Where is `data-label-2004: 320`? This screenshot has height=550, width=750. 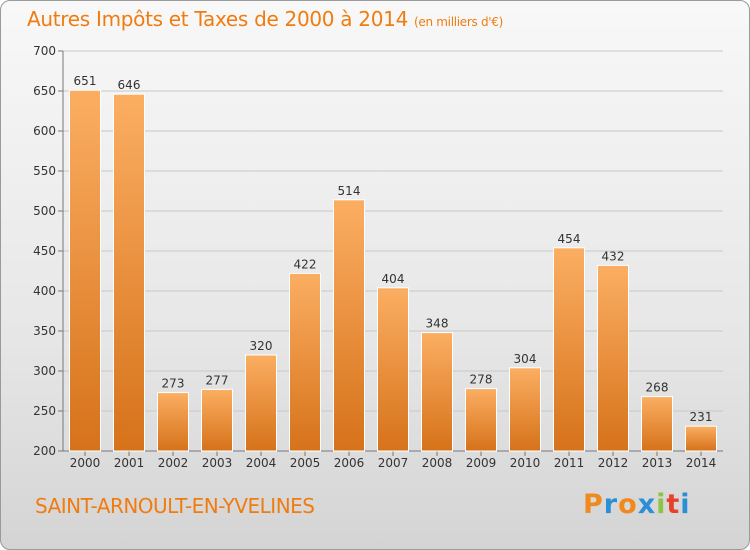
data-label-2004: 320 is located at coordinates (261, 346).